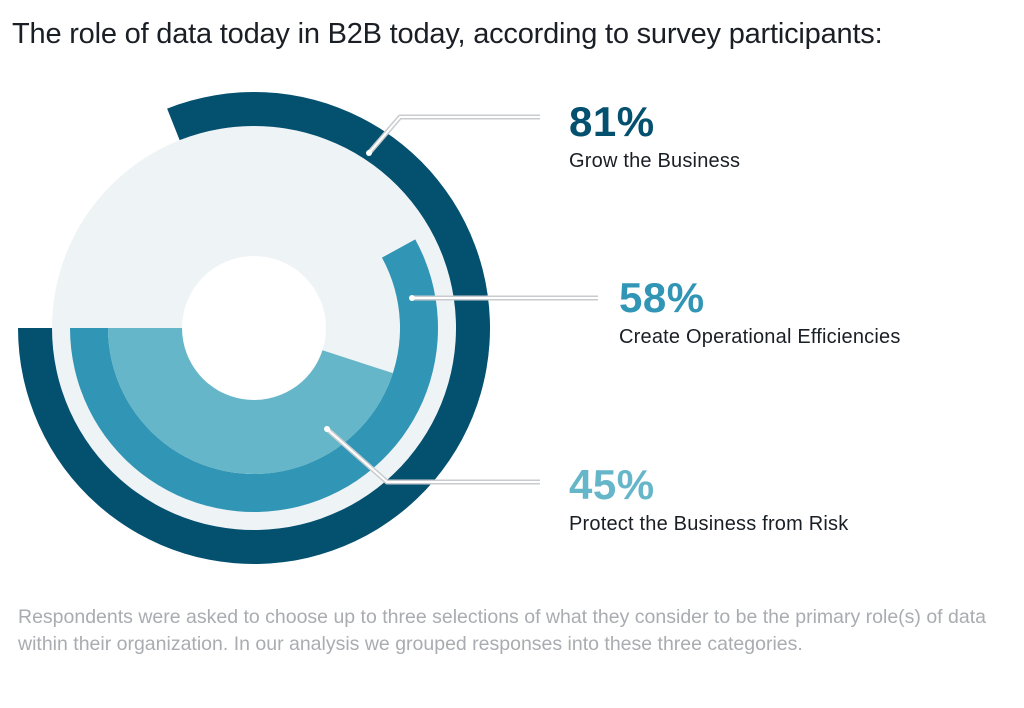 The height and width of the screenshot is (708, 1024). What do you see at coordinates (612, 484) in the screenshot?
I see `value-label-risk: 45%` at bounding box center [612, 484].